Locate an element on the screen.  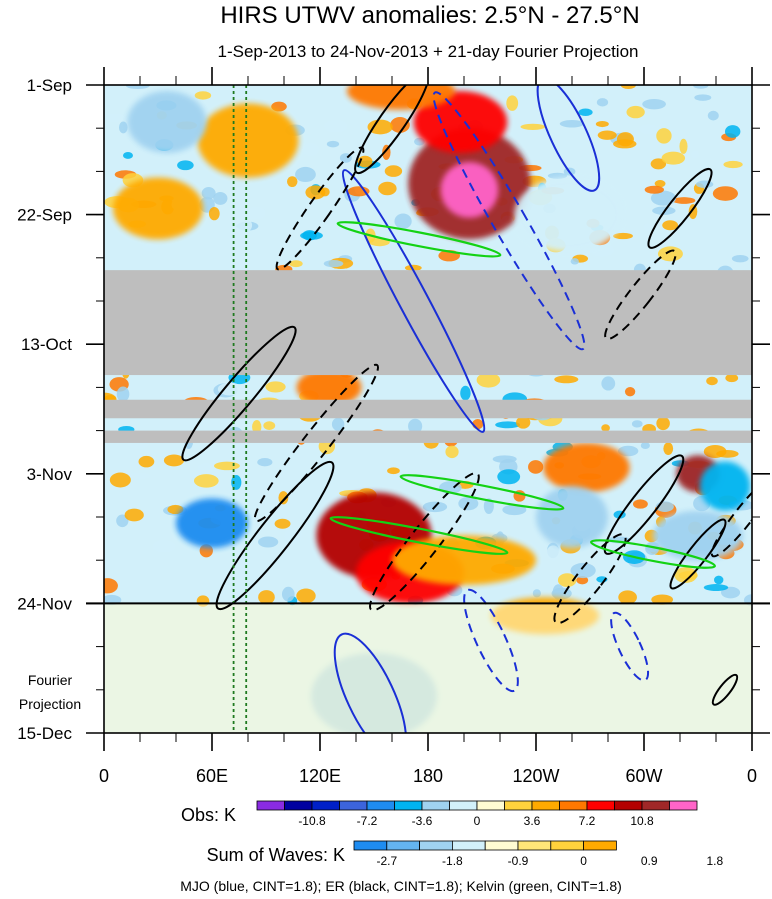
colorbar-level-label: 7.2 is located at coordinates (587, 821).